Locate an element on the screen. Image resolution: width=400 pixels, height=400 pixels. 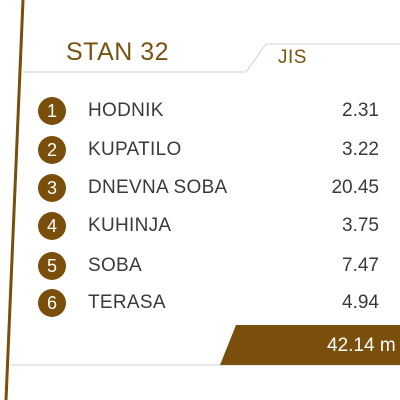
room-row: 3 DNEVNA SOBA 20.45 is located at coordinates (200, 188).